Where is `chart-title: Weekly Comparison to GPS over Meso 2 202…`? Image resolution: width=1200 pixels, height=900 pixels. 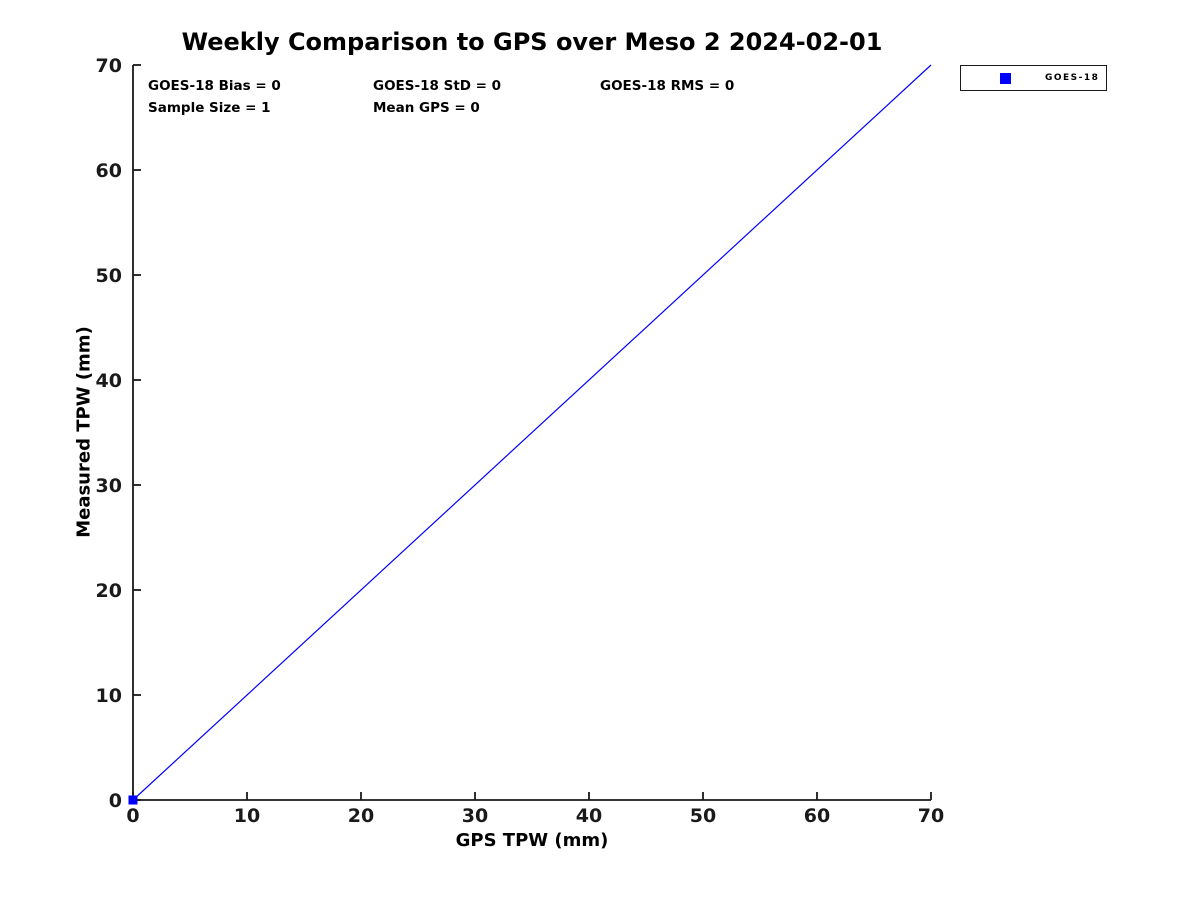 chart-title: Weekly Comparison to GPS over Meso 2 202… is located at coordinates (532, 42).